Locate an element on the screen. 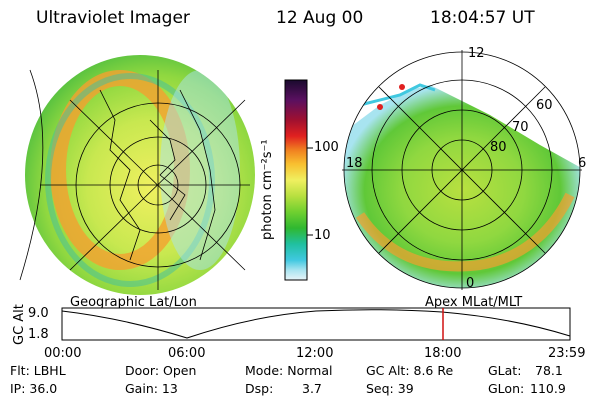 This screenshot has width=600, height=400. colorbar-tick-100: 100 is located at coordinates (326, 147).